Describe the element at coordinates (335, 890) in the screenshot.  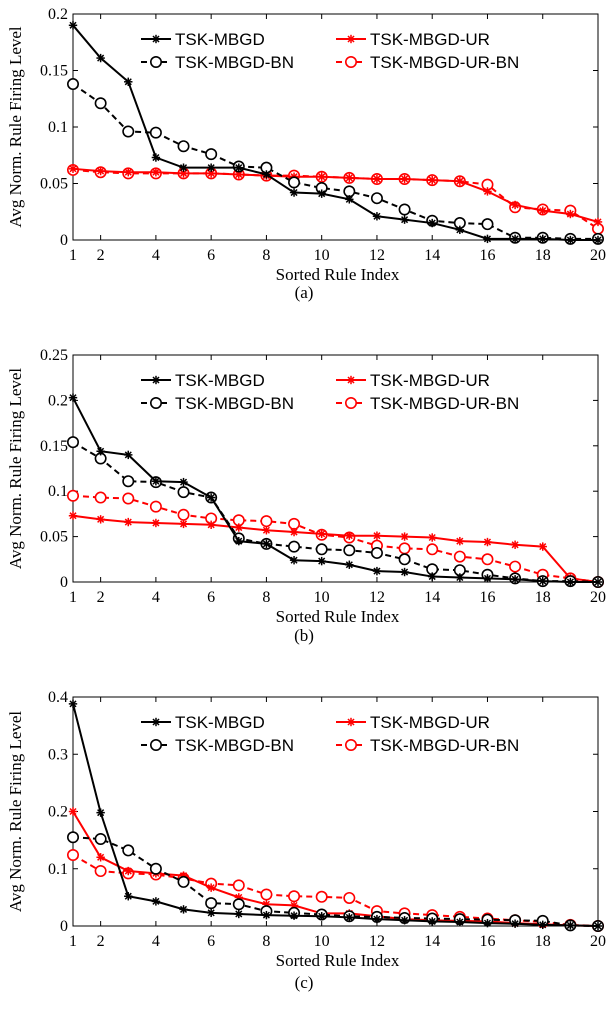
I see `series-tsk-mbgd-ur-bn` at that location.